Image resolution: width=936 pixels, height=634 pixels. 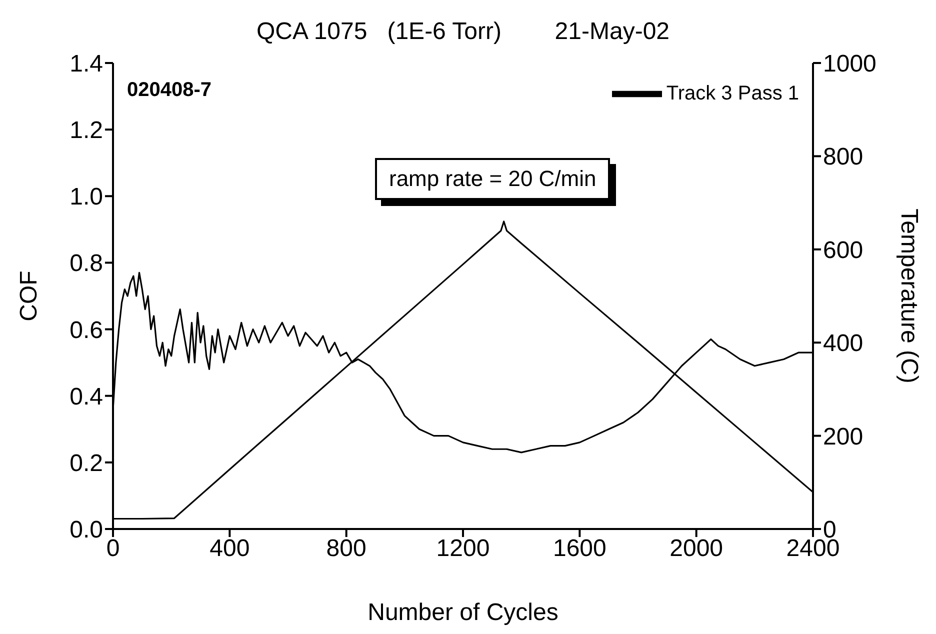 What do you see at coordinates (697, 548) in the screenshot?
I see `x-tick-label: 2000` at bounding box center [697, 548].